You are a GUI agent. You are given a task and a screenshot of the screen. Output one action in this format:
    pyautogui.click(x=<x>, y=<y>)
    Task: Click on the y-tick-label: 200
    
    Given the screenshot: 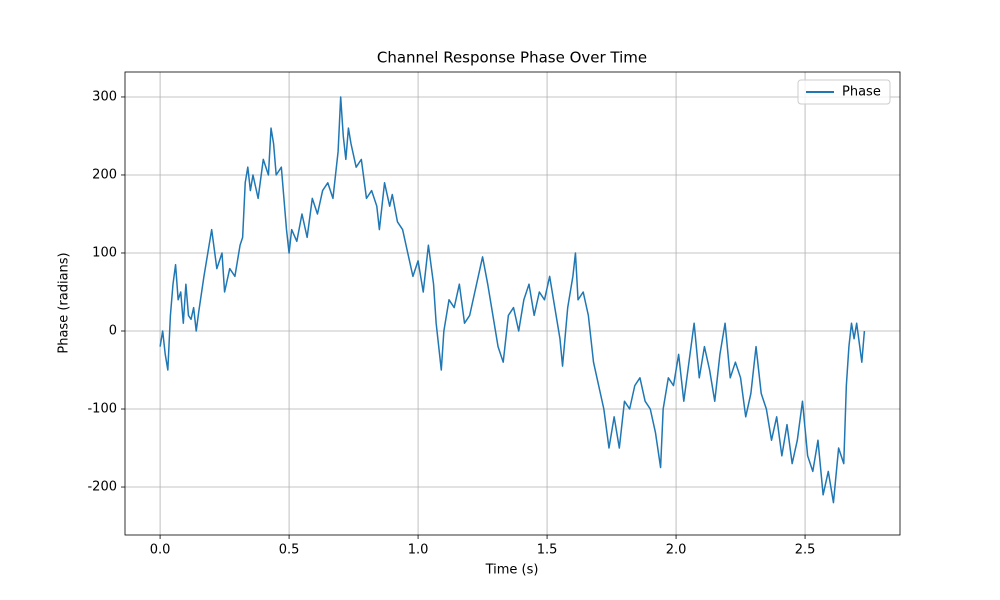 What is the action you would take?
    pyautogui.click(x=104, y=174)
    